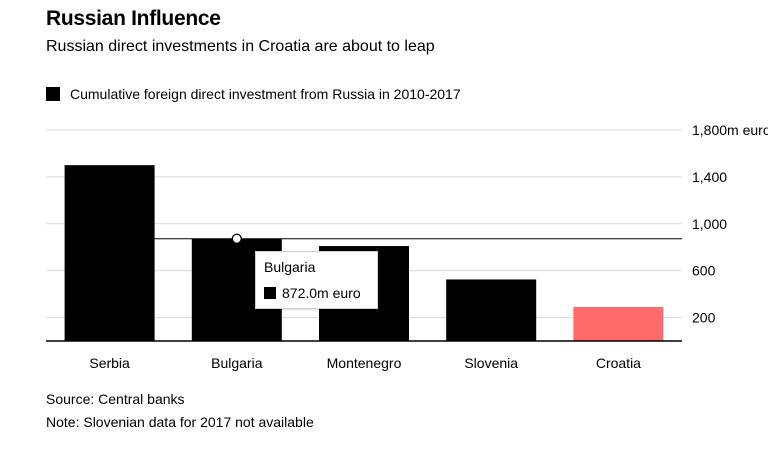  I want to click on x-category-label: Montenegro, so click(364, 363).